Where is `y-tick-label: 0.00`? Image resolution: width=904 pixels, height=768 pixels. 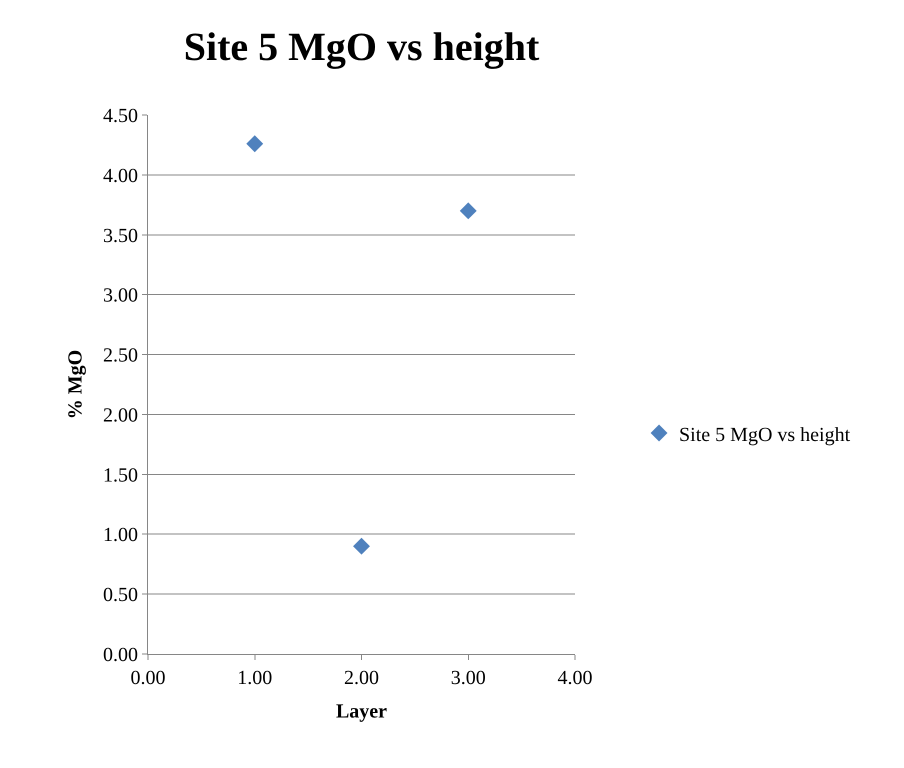
y-tick-label: 0.00 is located at coordinates (120, 655).